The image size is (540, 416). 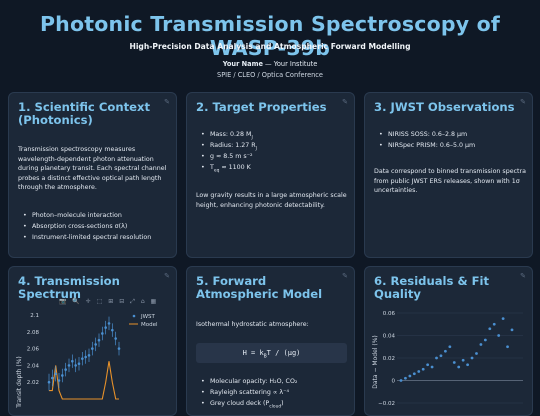 I want to click on legend-label-model: Model, so click(x=149, y=325).